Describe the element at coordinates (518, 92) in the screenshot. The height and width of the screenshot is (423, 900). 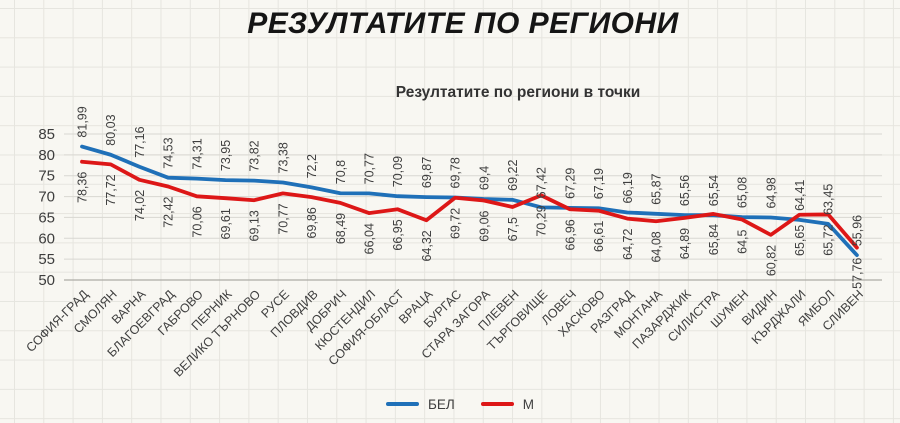
I see `chart-subtitle: Резултатите по региони в точки` at that location.